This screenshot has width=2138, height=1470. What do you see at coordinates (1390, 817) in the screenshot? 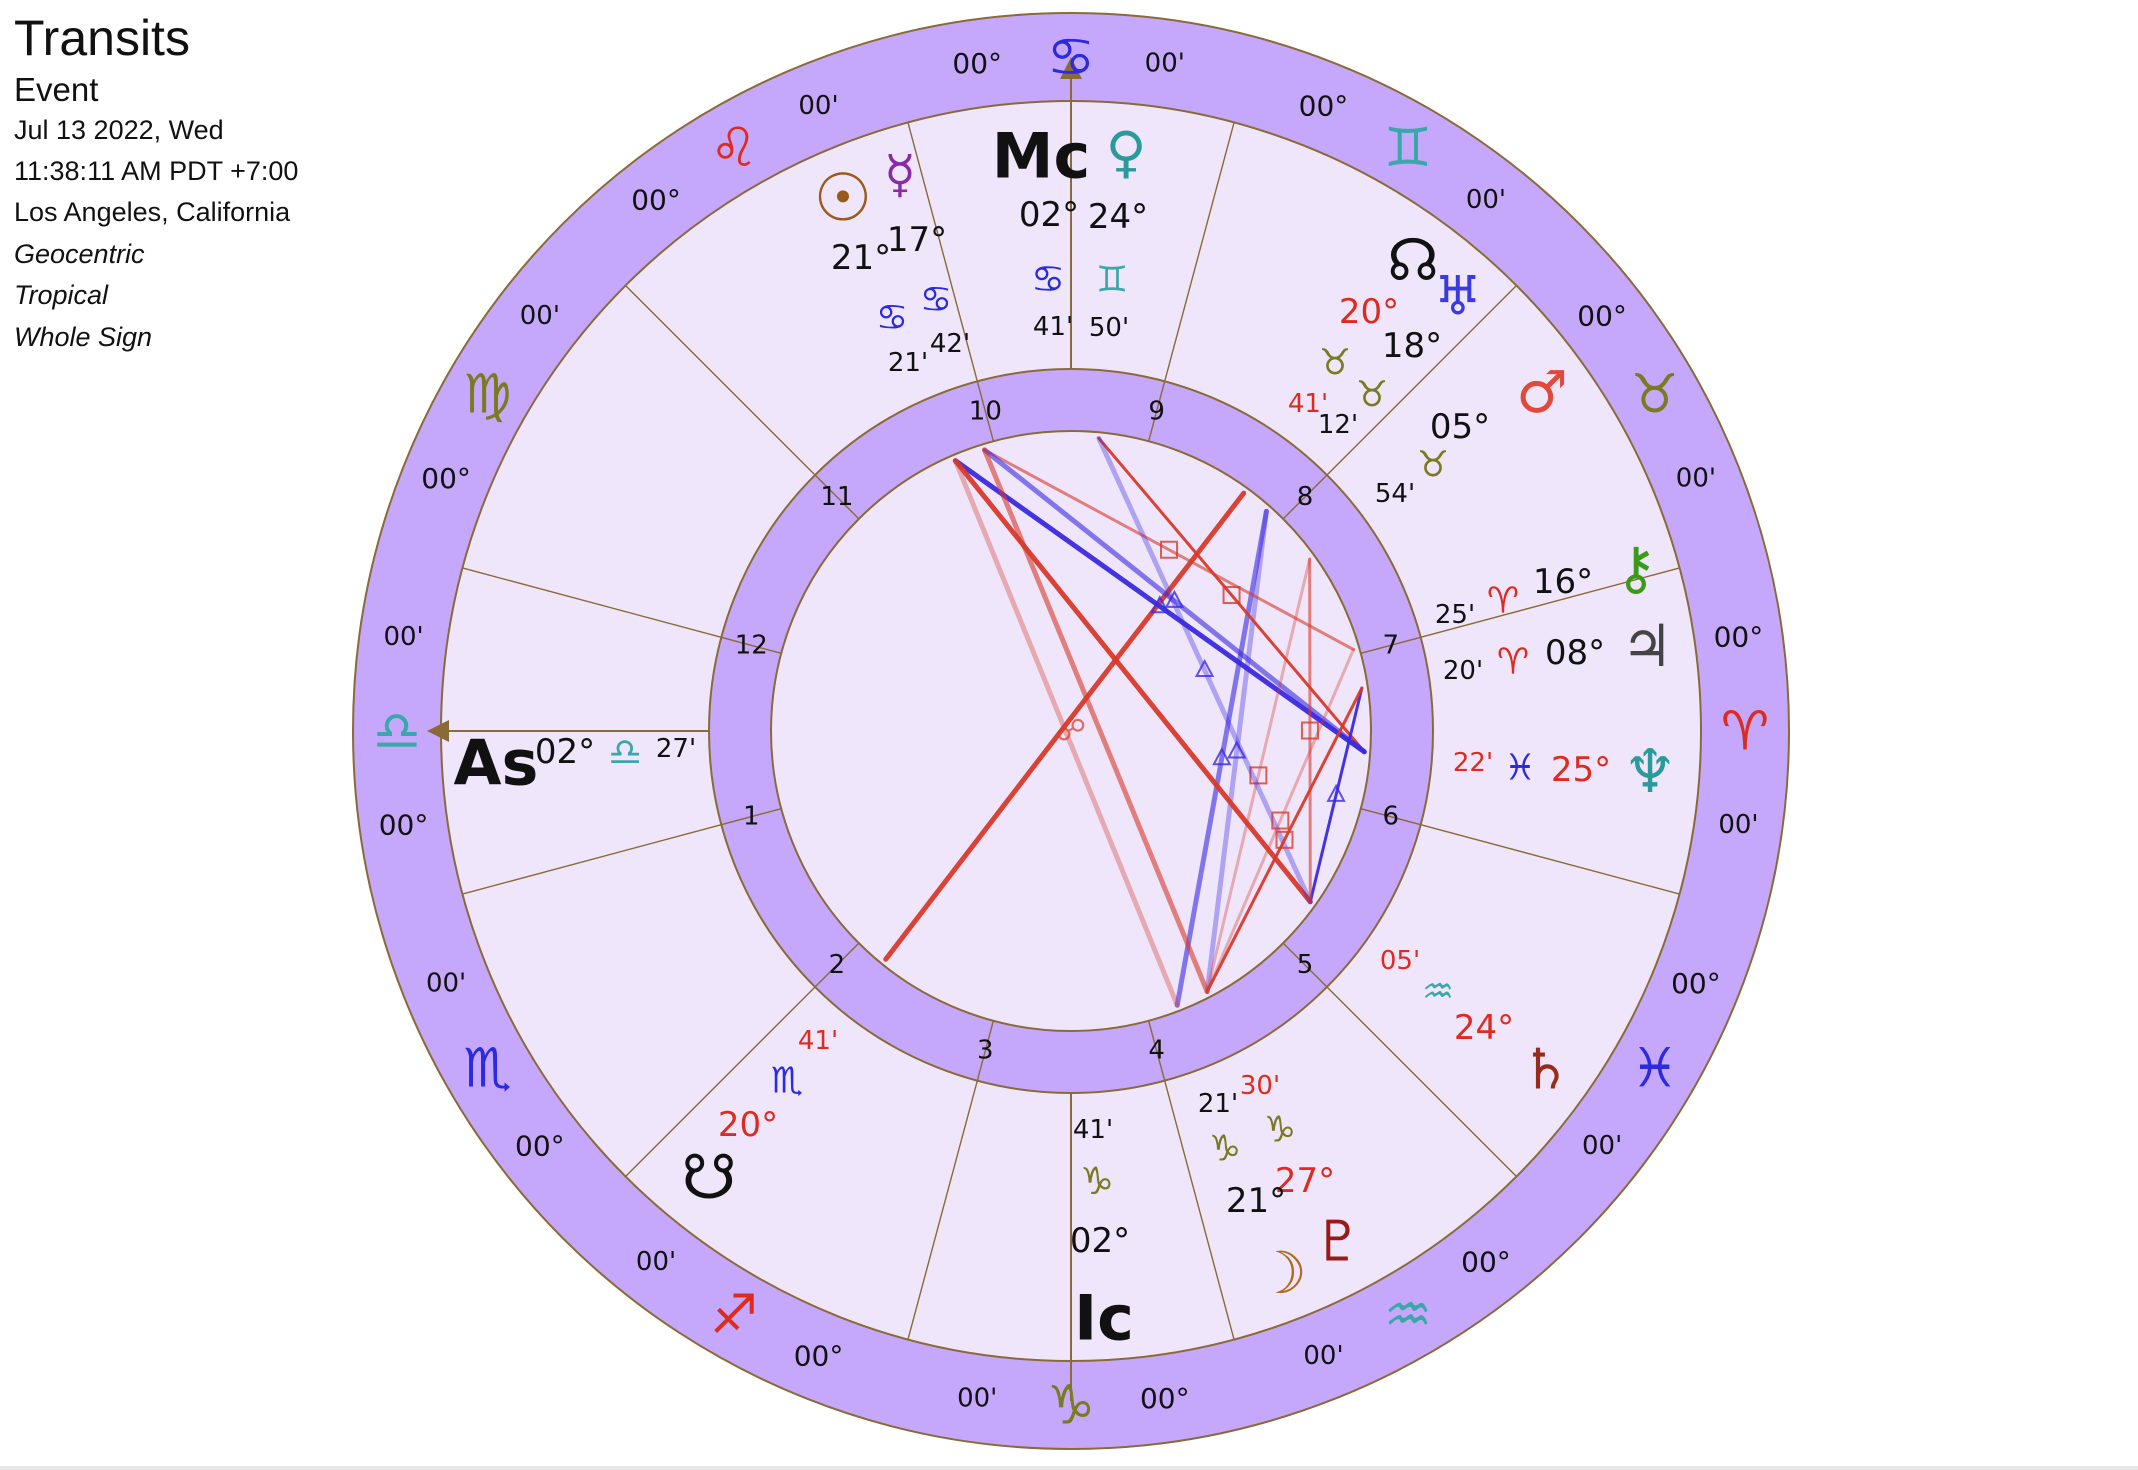
I see `house-number-6: 6` at bounding box center [1390, 817].